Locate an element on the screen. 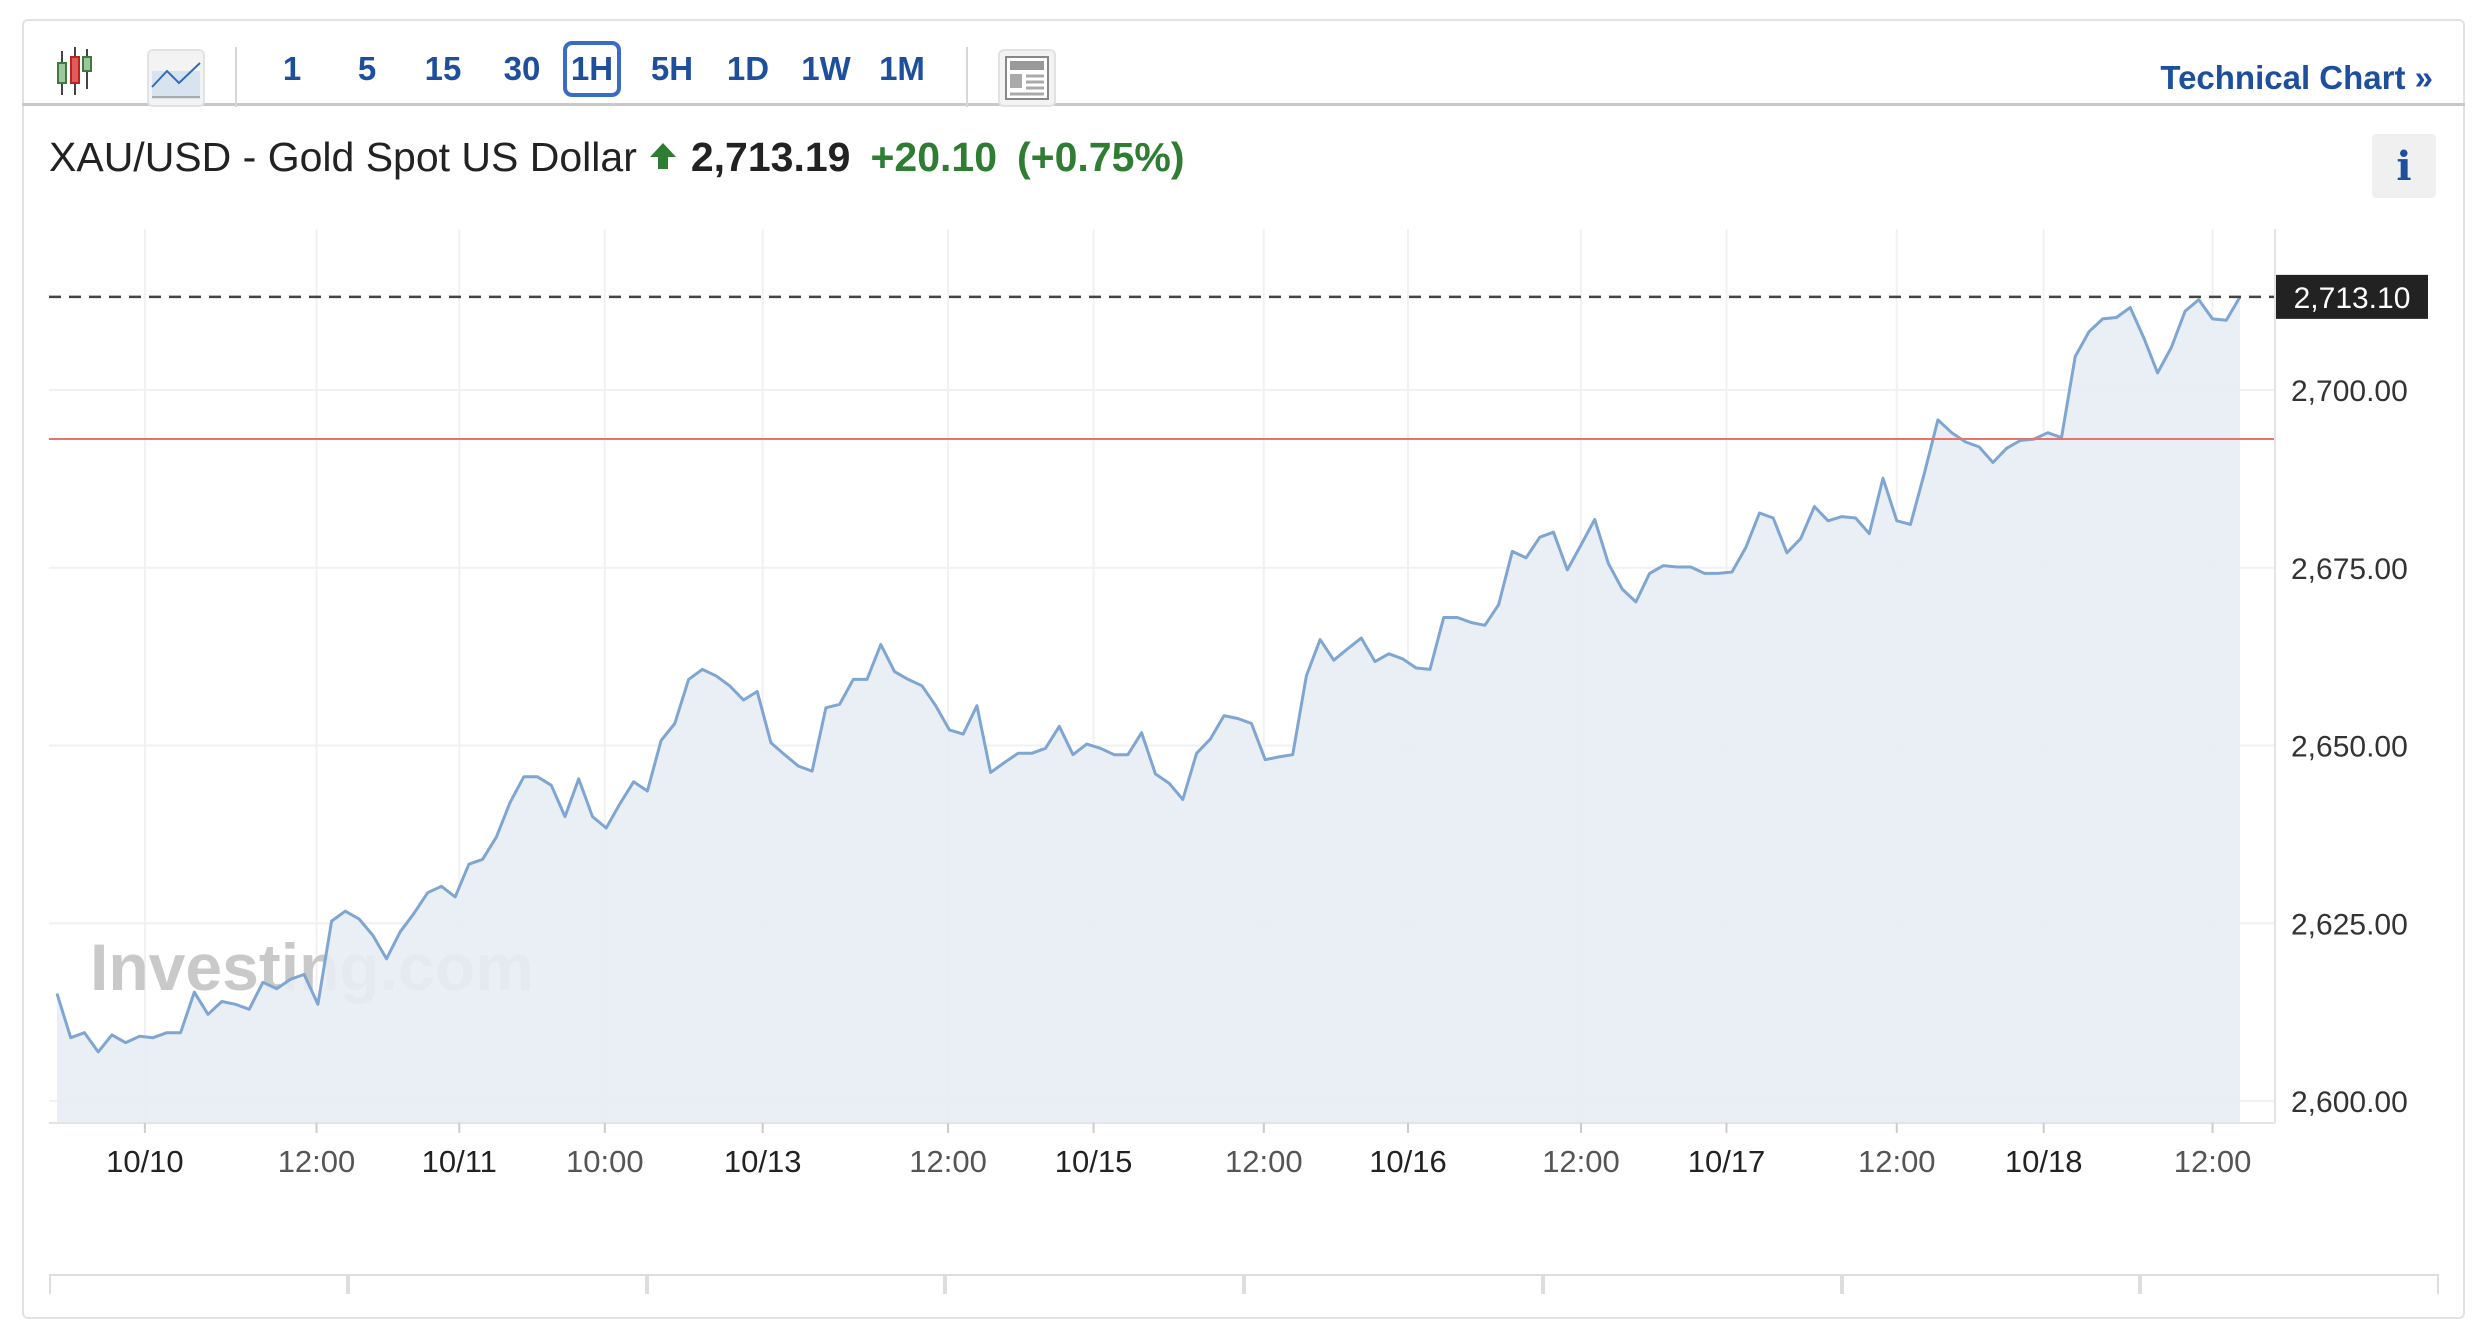 The height and width of the screenshot is (1319, 2477). interval-15: 15 is located at coordinates (443, 68).